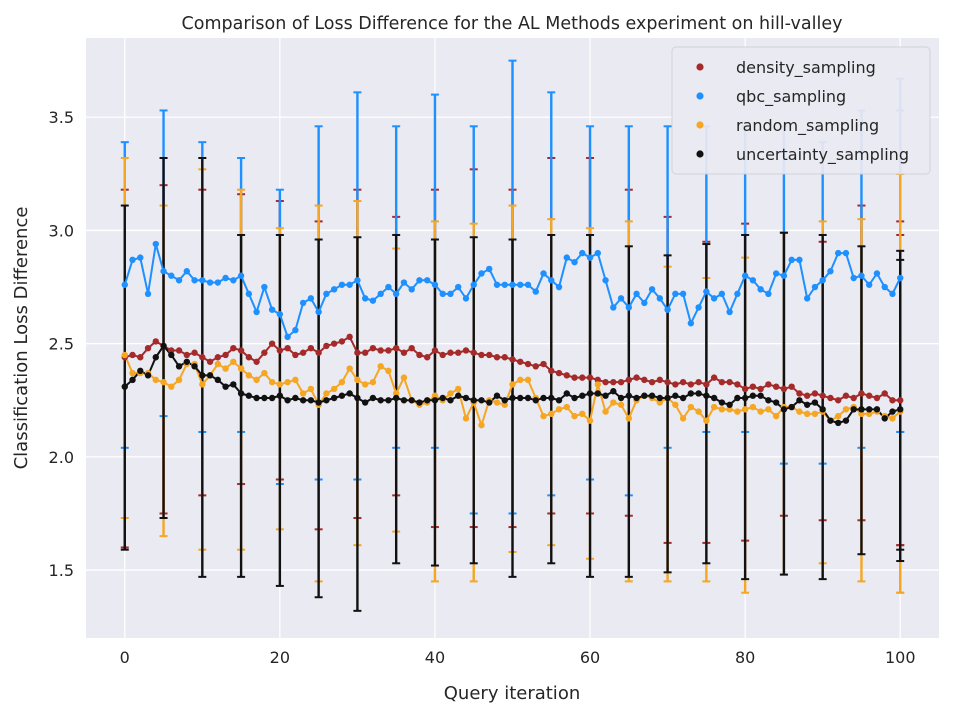  Describe the element at coordinates (512, 693) in the screenshot. I see `x-axis-label: Query iteration` at that location.